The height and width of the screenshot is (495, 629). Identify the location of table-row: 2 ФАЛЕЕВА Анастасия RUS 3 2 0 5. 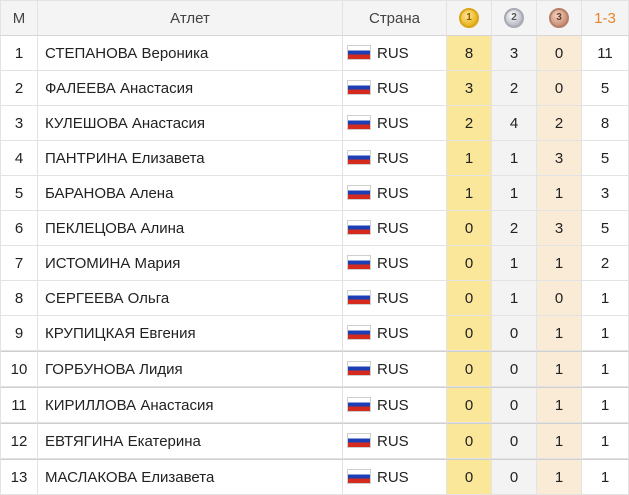
(314, 88).